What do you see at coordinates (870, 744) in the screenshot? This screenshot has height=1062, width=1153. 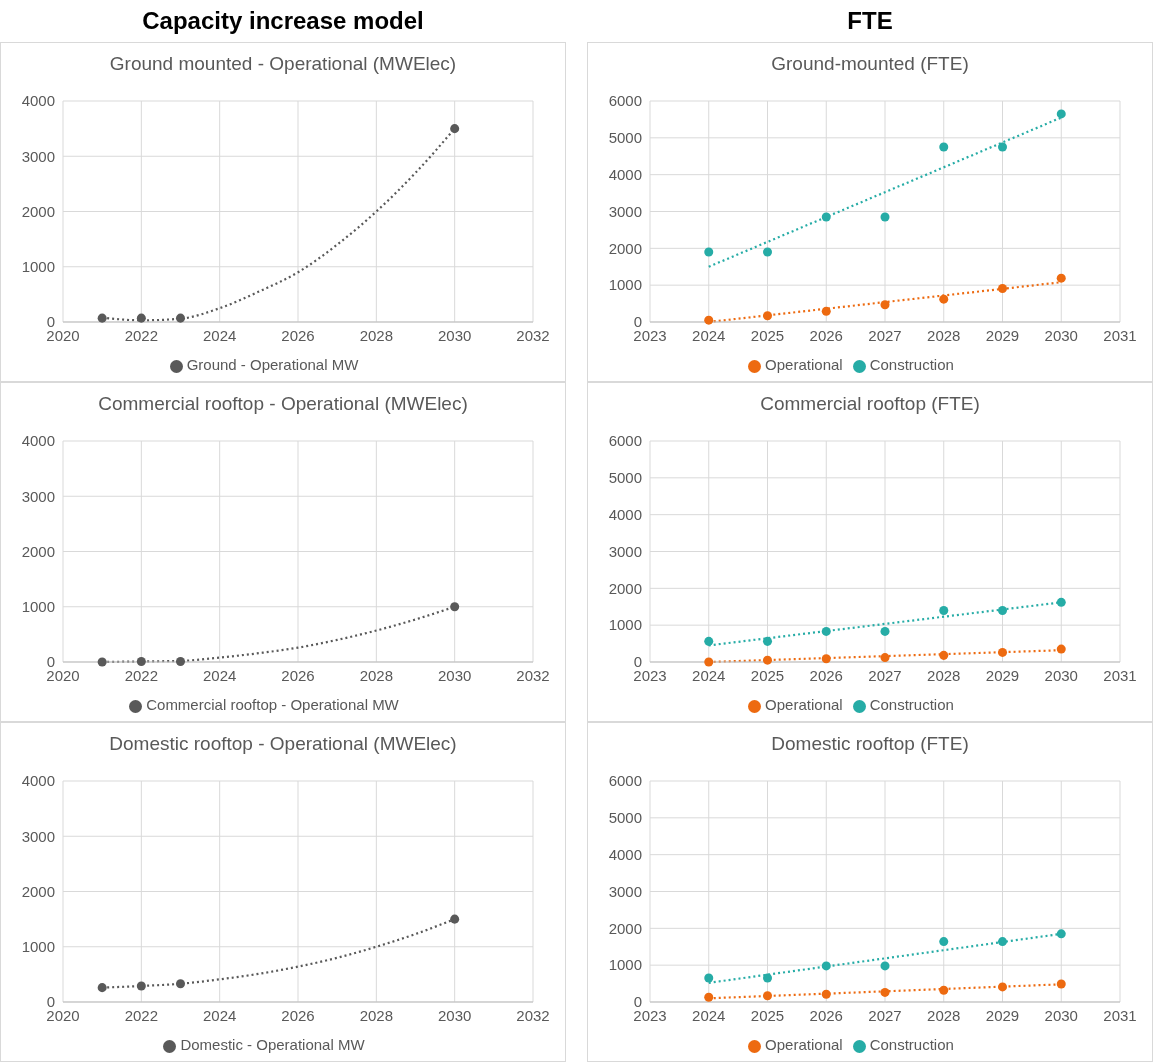 I see `chart-title: Domestic rooftop (FTE)` at bounding box center [870, 744].